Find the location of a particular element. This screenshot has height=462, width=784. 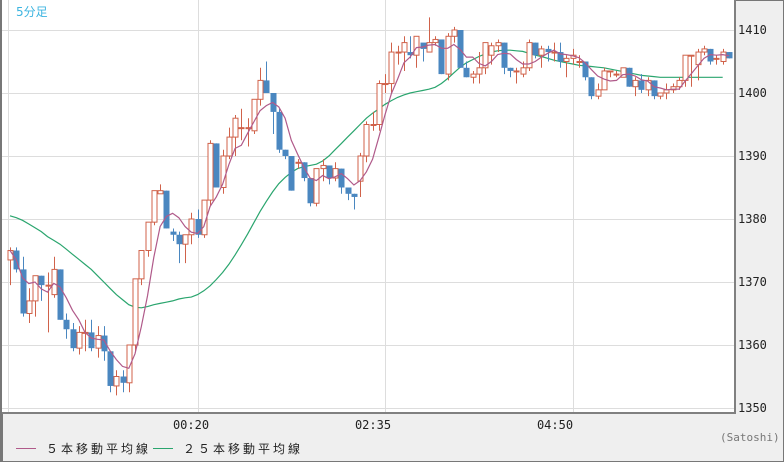

legend-ma25-label: ２５本移動平均線 is located at coordinates (243, 449).